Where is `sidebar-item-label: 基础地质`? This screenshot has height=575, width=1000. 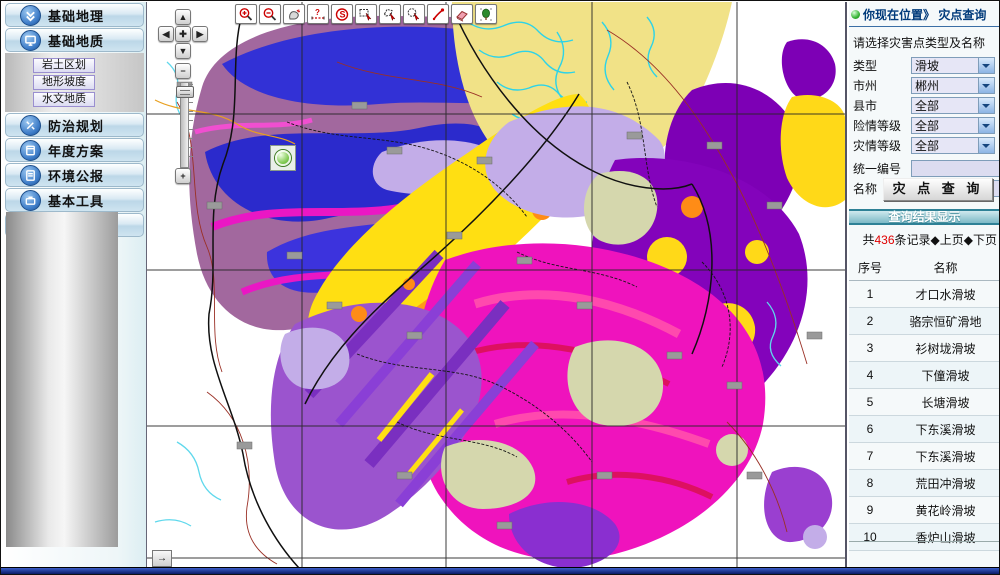 sidebar-item-label: 基础地质 is located at coordinates (76, 41).